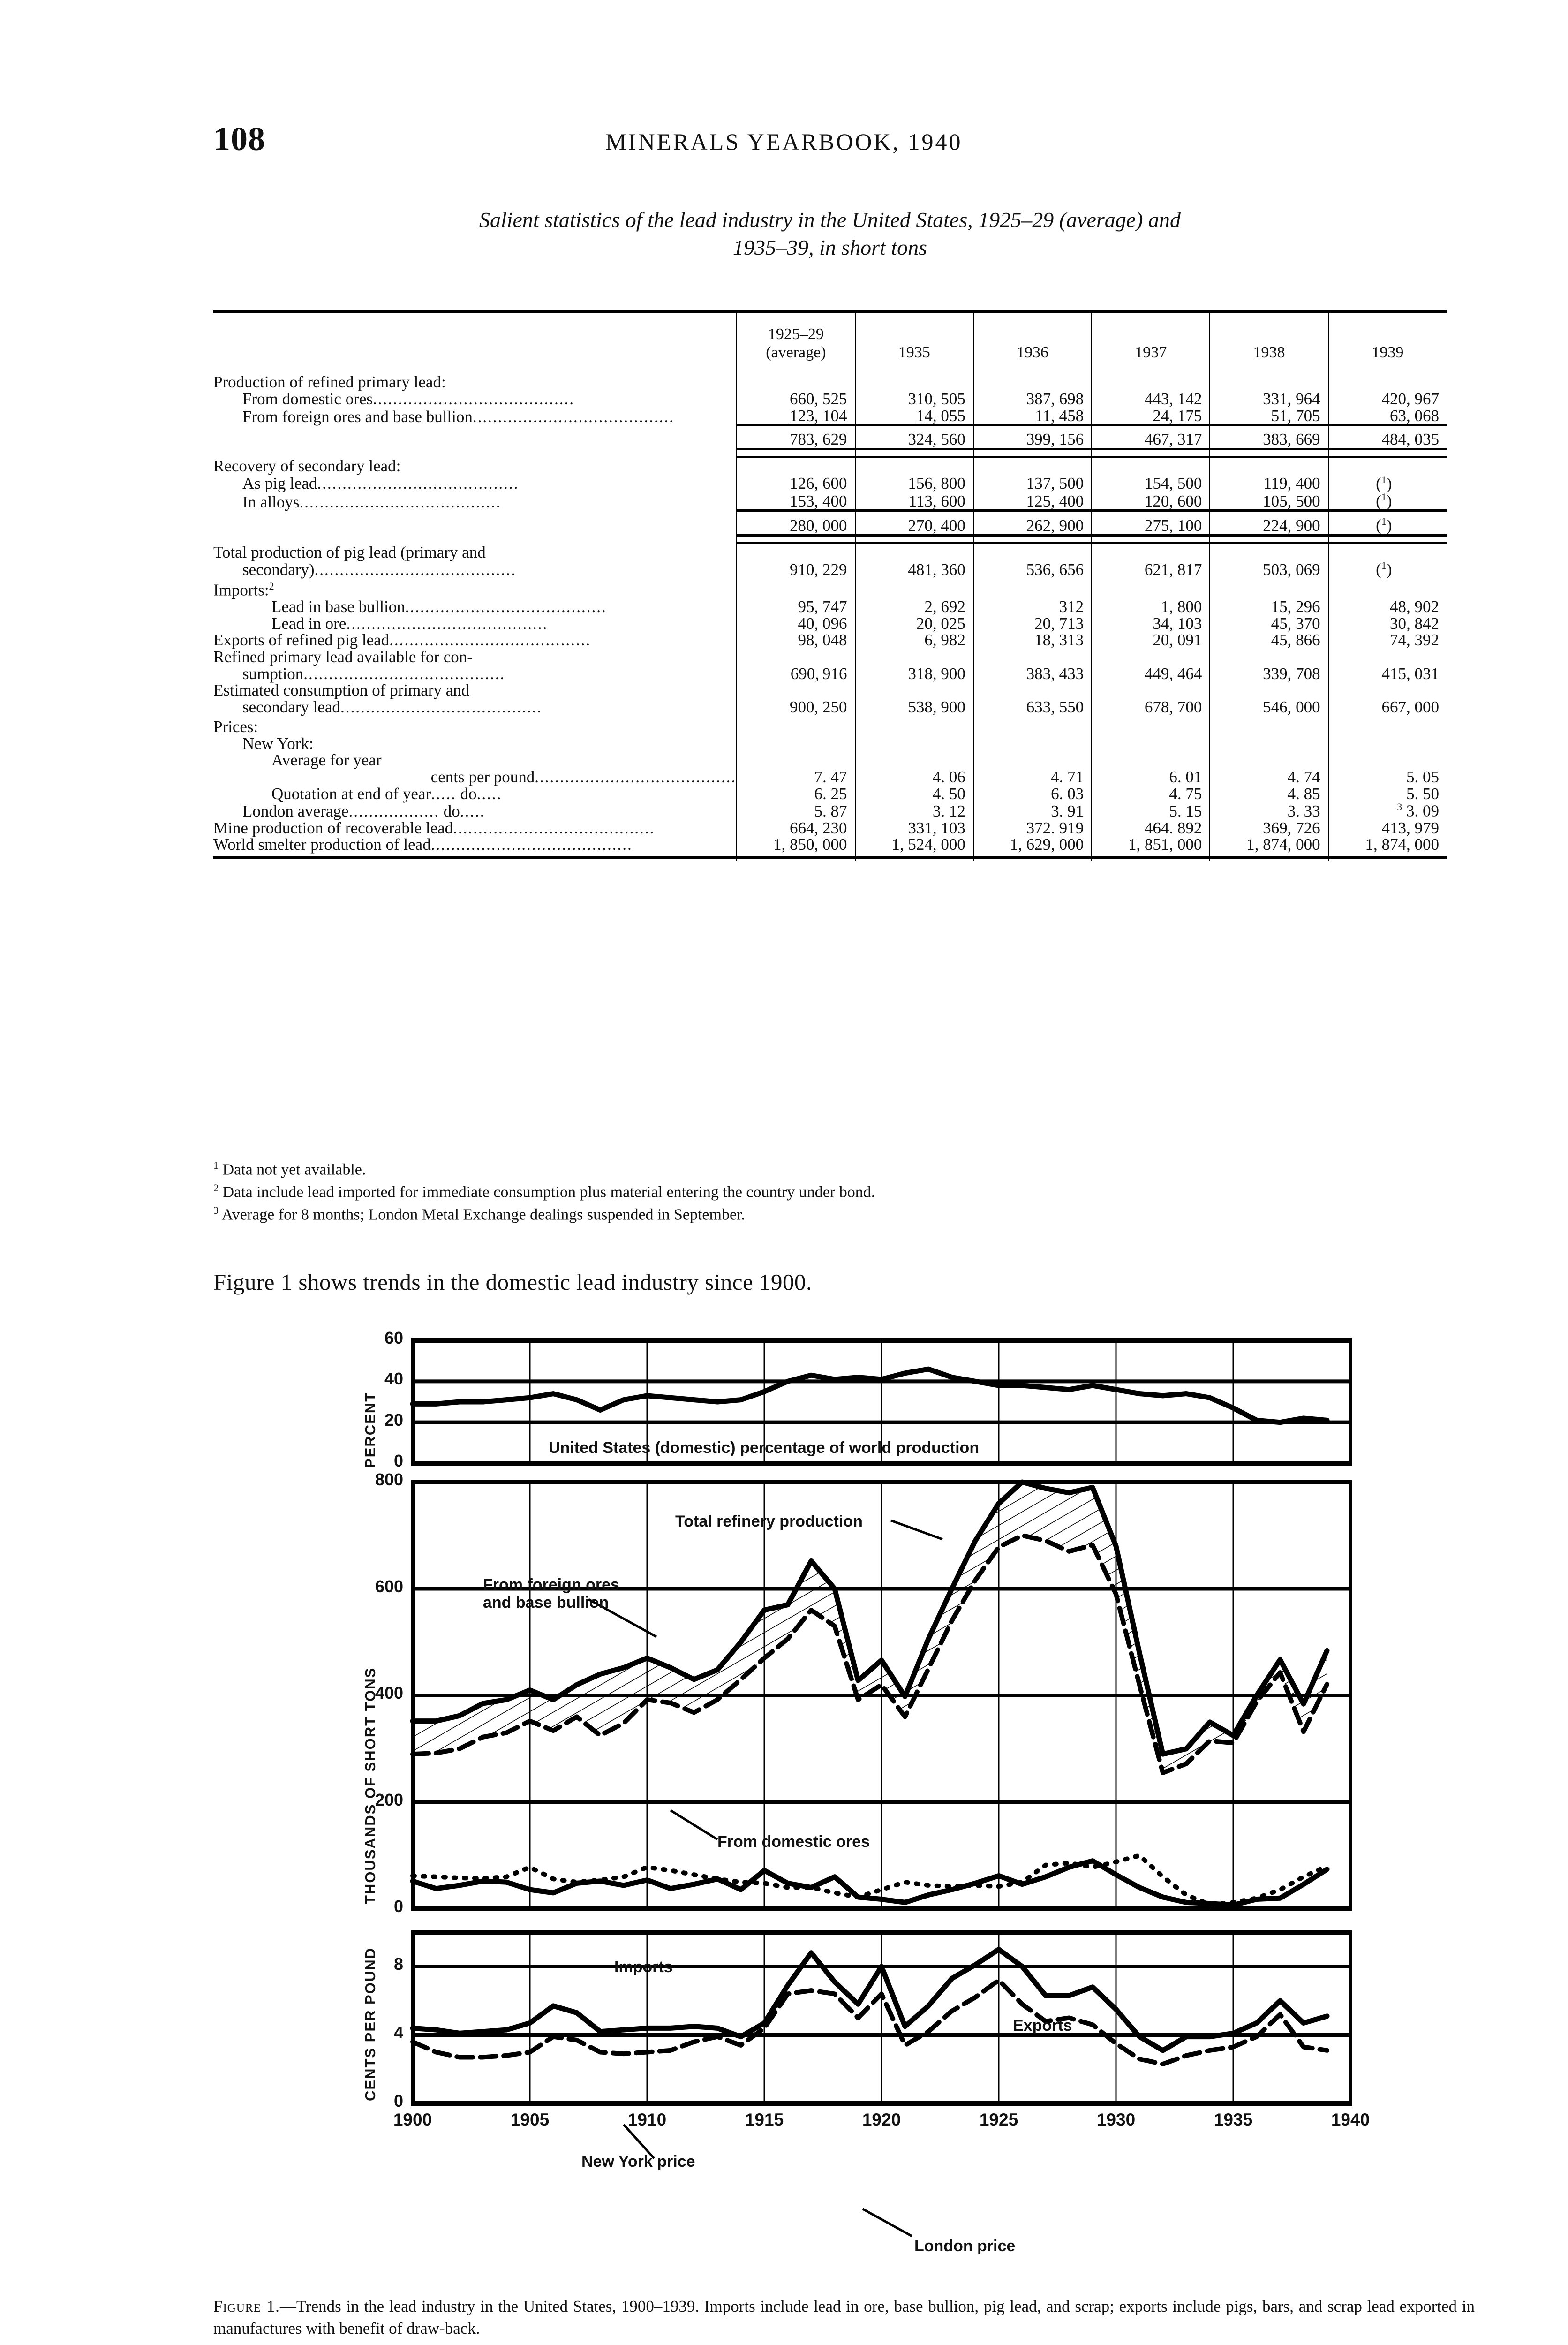  I want to click on table-cell: 280, 000, so click(795, 526).